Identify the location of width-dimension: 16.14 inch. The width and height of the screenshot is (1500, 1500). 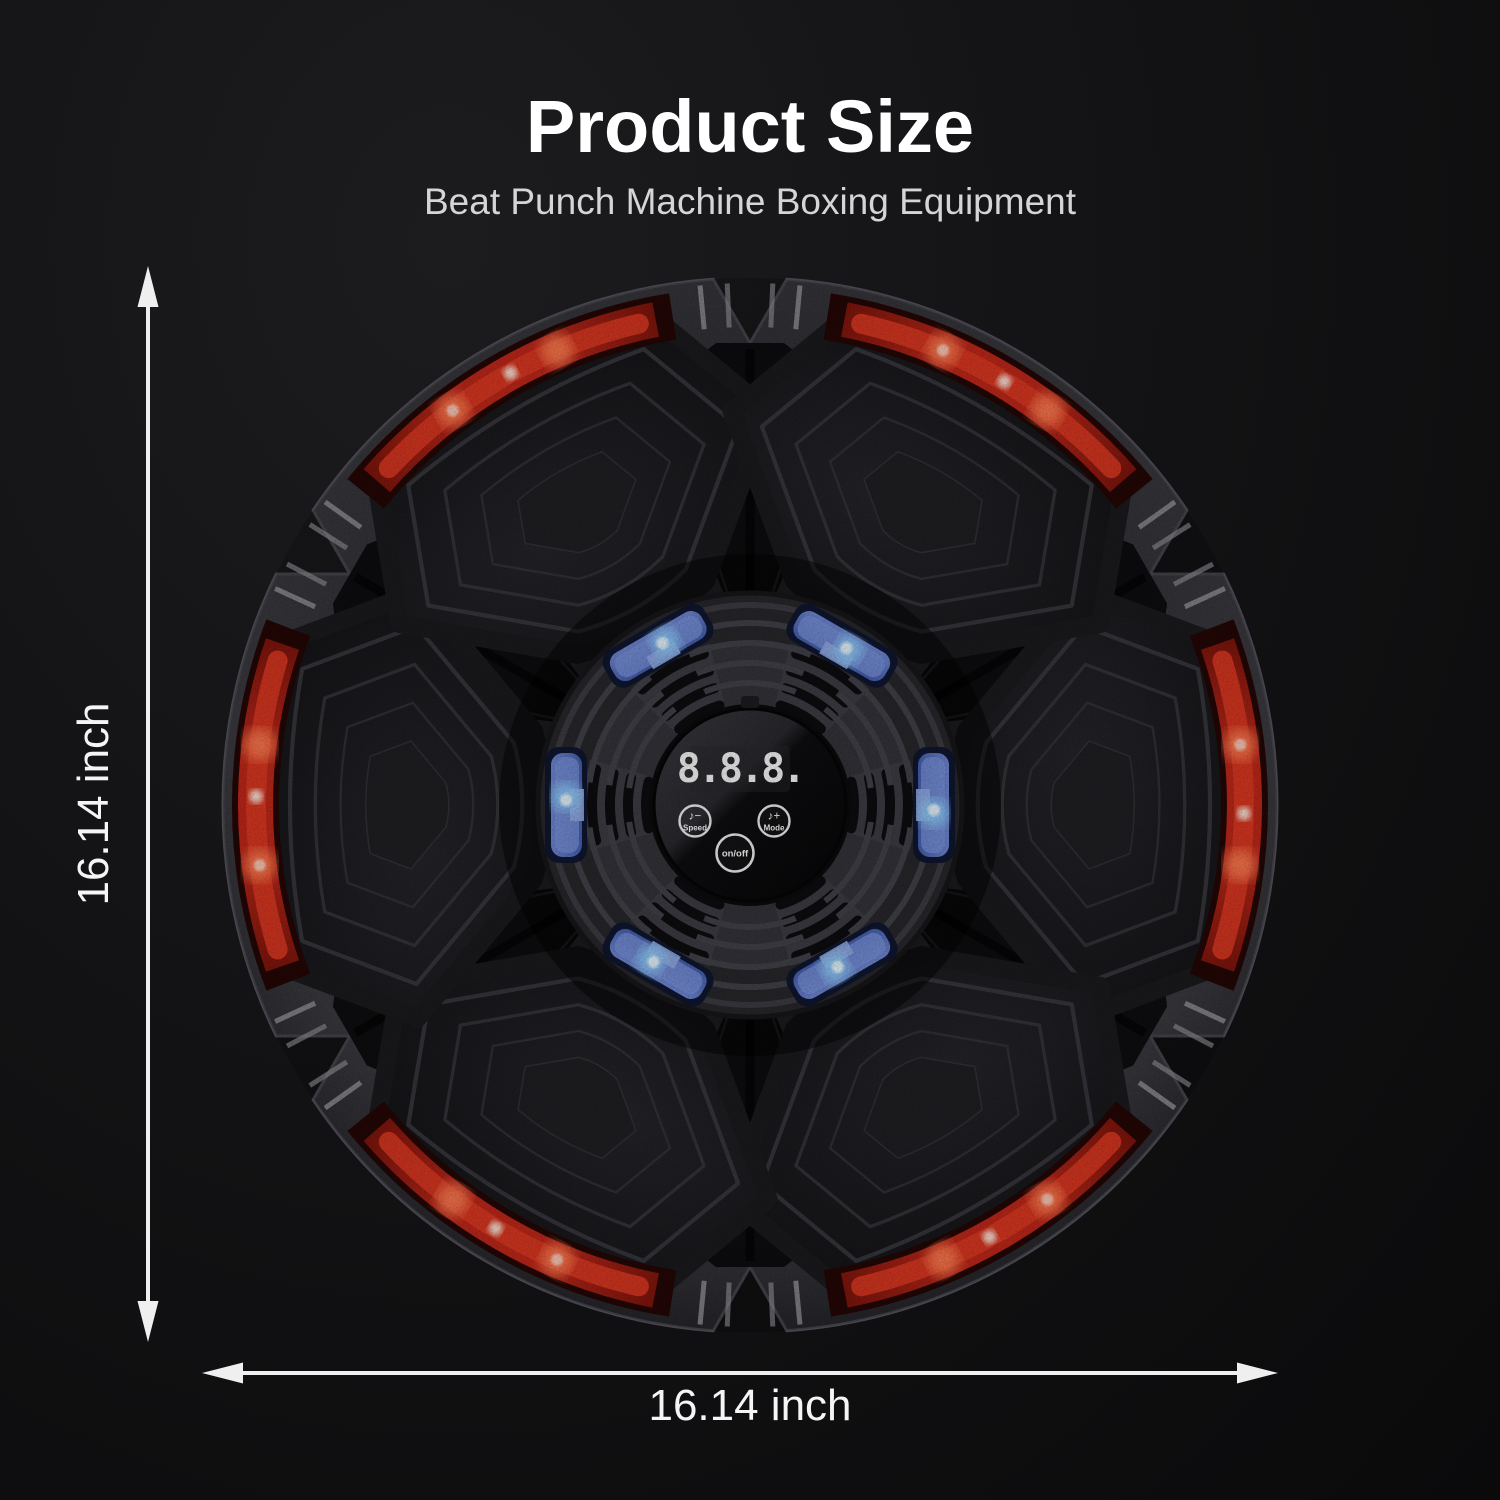
(740, 1396).